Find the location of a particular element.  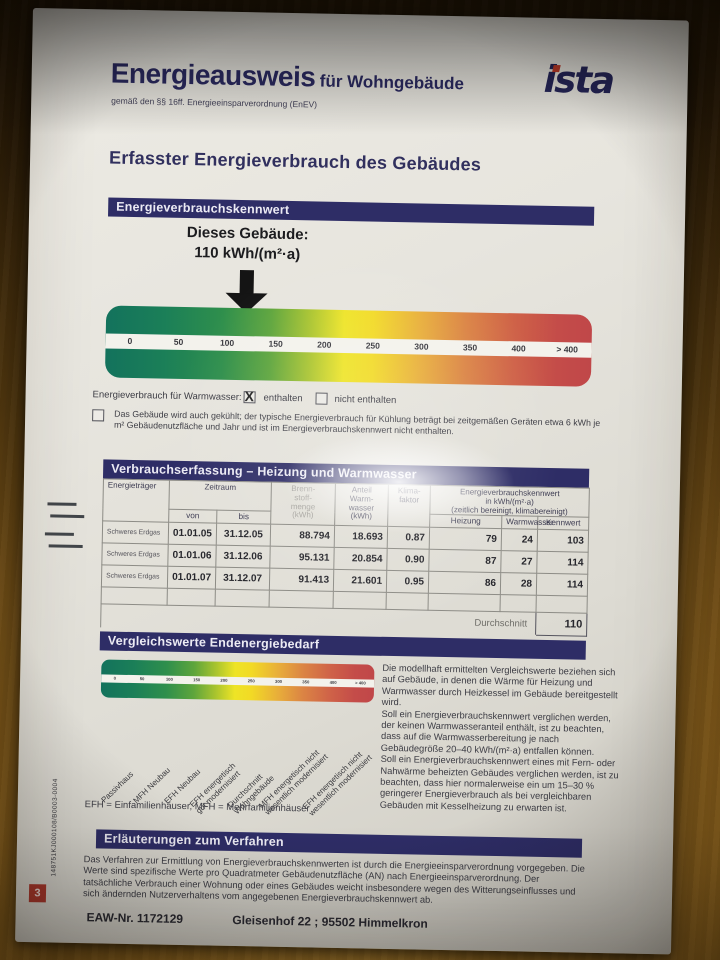

title-main: Energieausweis is located at coordinates (213, 75).